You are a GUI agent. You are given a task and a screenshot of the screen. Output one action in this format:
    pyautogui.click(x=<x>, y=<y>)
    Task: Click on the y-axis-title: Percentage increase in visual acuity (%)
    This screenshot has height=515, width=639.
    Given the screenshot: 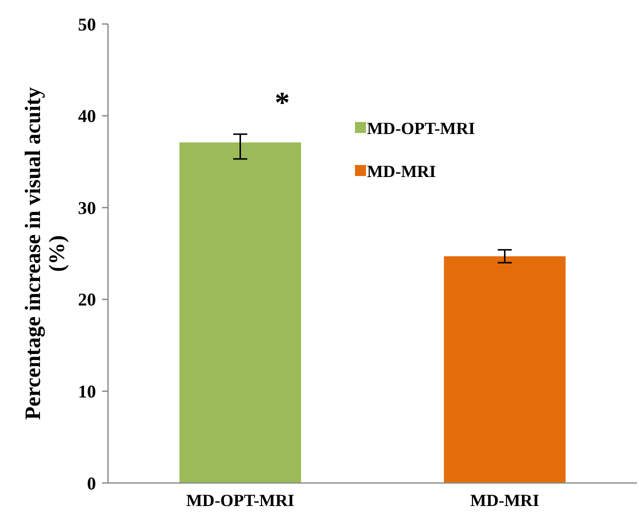 What is the action you would take?
    pyautogui.click(x=44, y=253)
    